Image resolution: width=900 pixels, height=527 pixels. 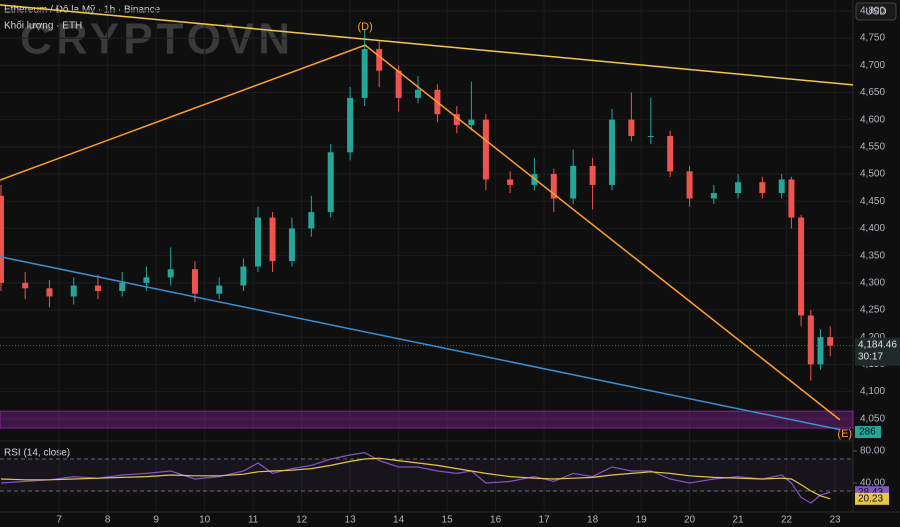 What do you see at coordinates (690, 520) in the screenshot?
I see `x-tick-label: 20` at bounding box center [690, 520].